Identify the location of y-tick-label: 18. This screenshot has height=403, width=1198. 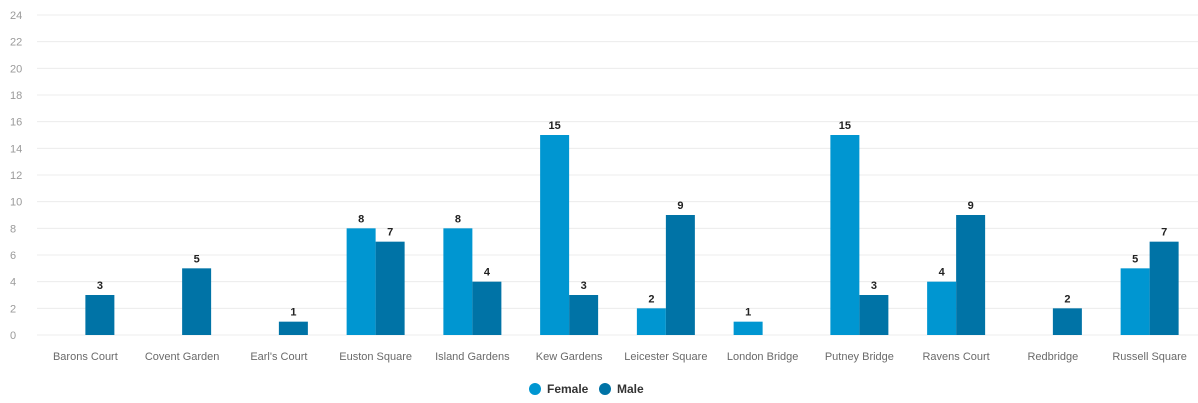
(16, 96).